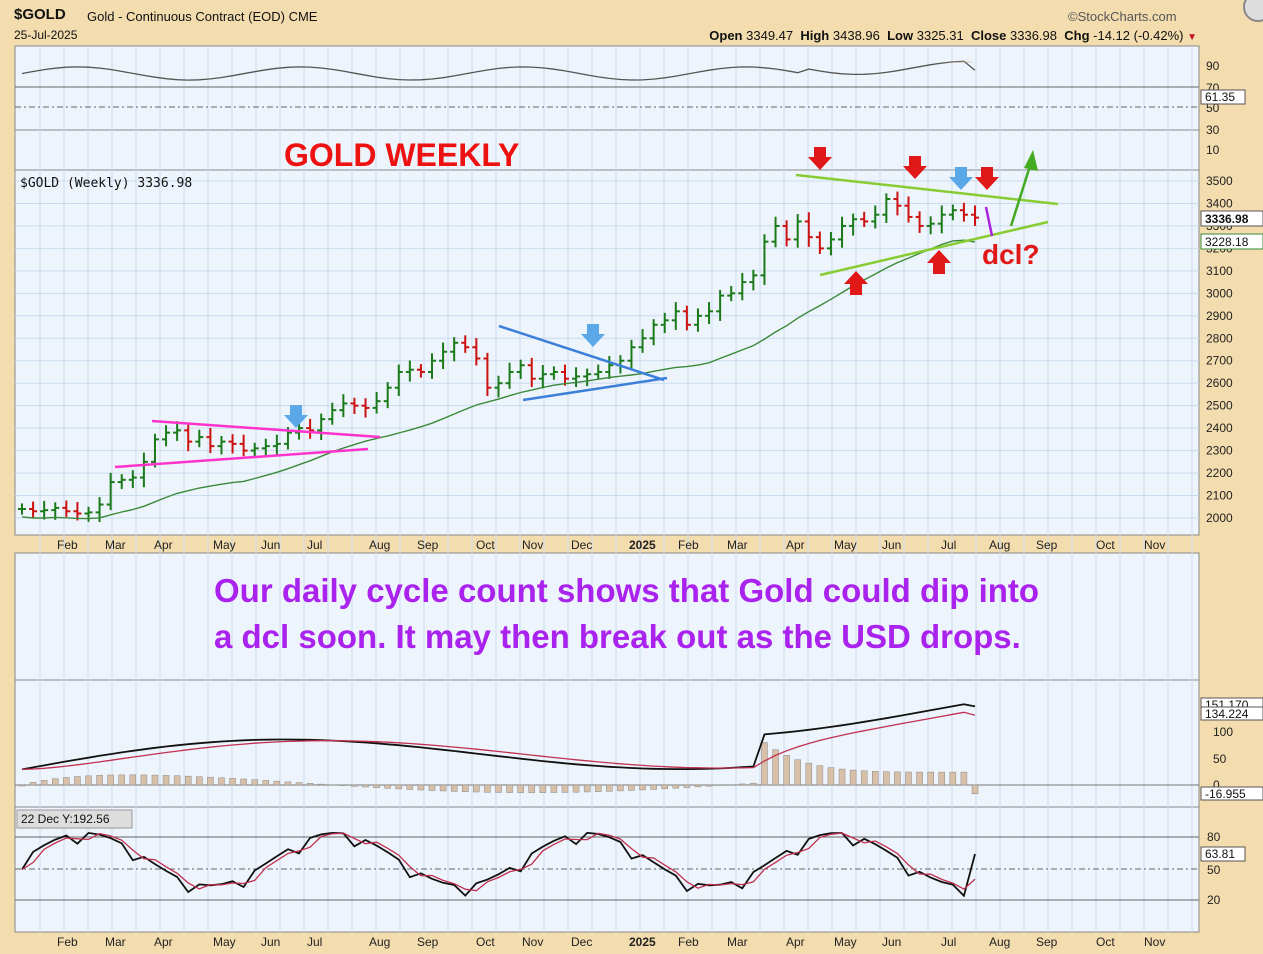 The image size is (1263, 954). What do you see at coordinates (46, 35) in the screenshot?
I see `chart-date: 25-Jul-2025` at bounding box center [46, 35].